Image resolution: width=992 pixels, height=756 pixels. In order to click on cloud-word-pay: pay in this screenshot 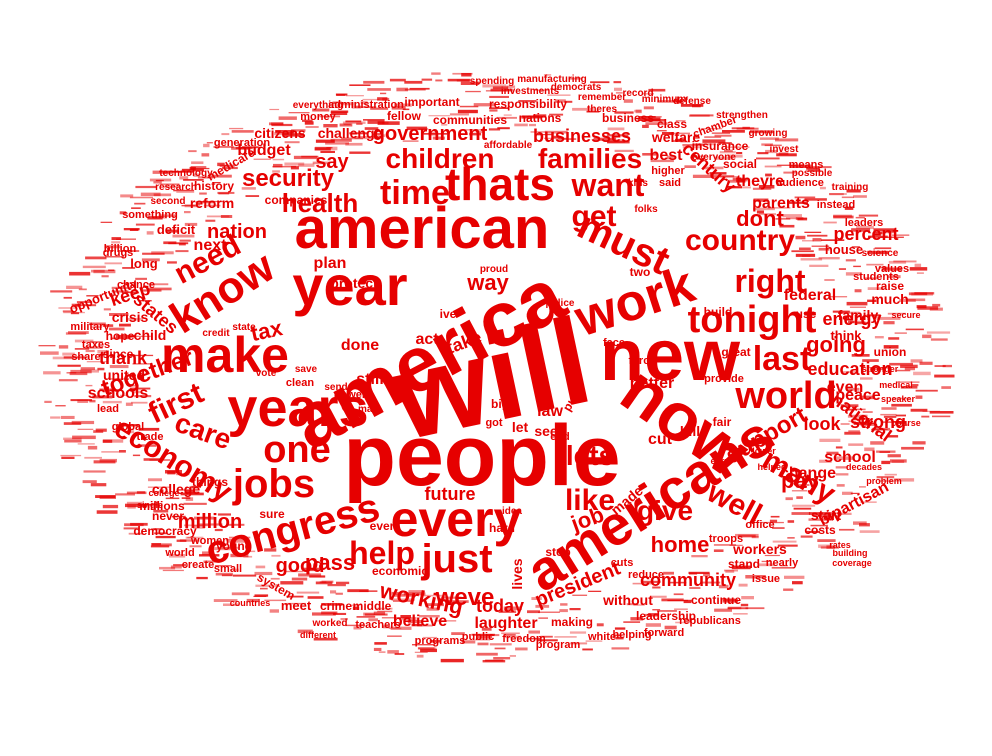, I will do `click(800, 480)`.